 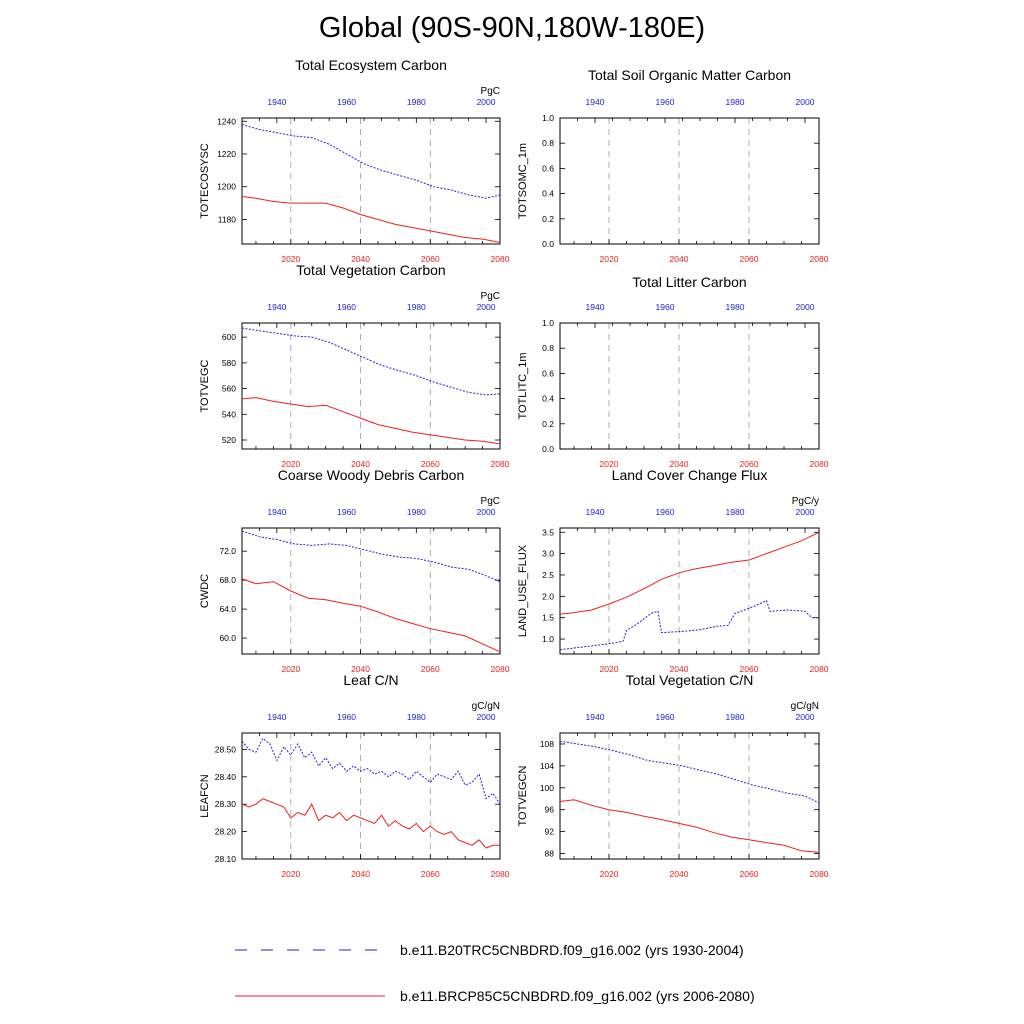 What do you see at coordinates (548, 575) in the screenshot?
I see `y-tick-label: 2.5` at bounding box center [548, 575].